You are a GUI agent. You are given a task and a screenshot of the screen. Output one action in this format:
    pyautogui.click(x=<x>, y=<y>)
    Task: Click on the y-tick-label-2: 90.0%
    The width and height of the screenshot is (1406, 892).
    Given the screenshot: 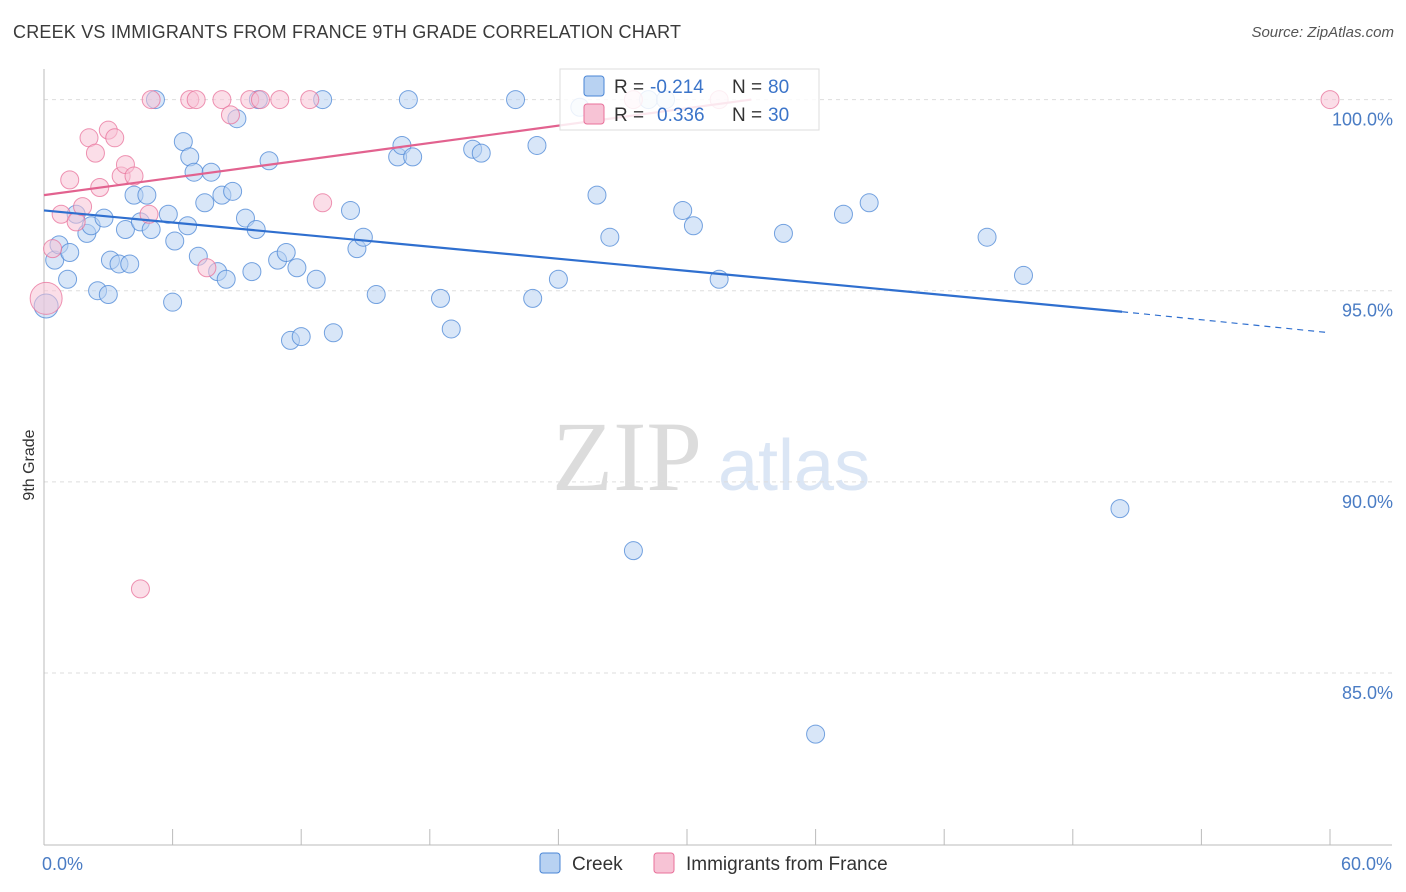 What is the action you would take?
    pyautogui.click(x=1367, y=502)
    